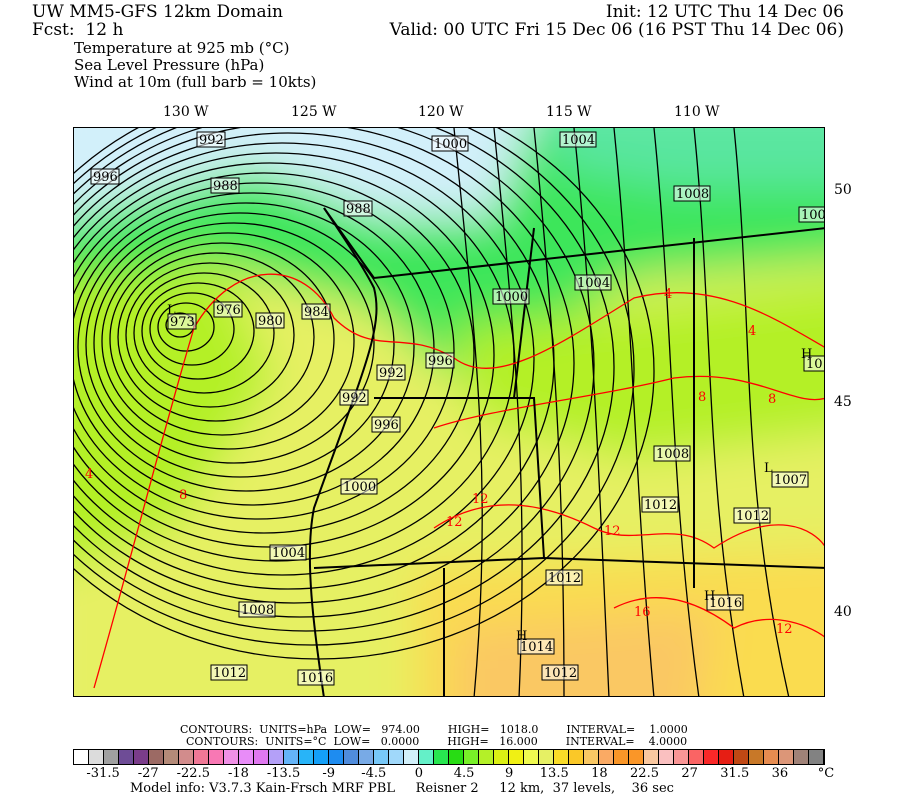 The height and width of the screenshot is (800, 900). I want to click on colorbar-tick-label: 22.5, so click(644, 773).